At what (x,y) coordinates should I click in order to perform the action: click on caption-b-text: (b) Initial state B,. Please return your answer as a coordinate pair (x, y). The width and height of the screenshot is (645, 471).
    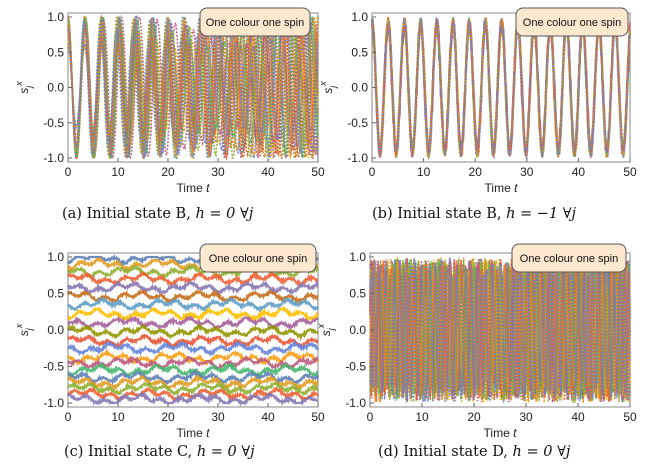
    Looking at the image, I should click on (437, 214).